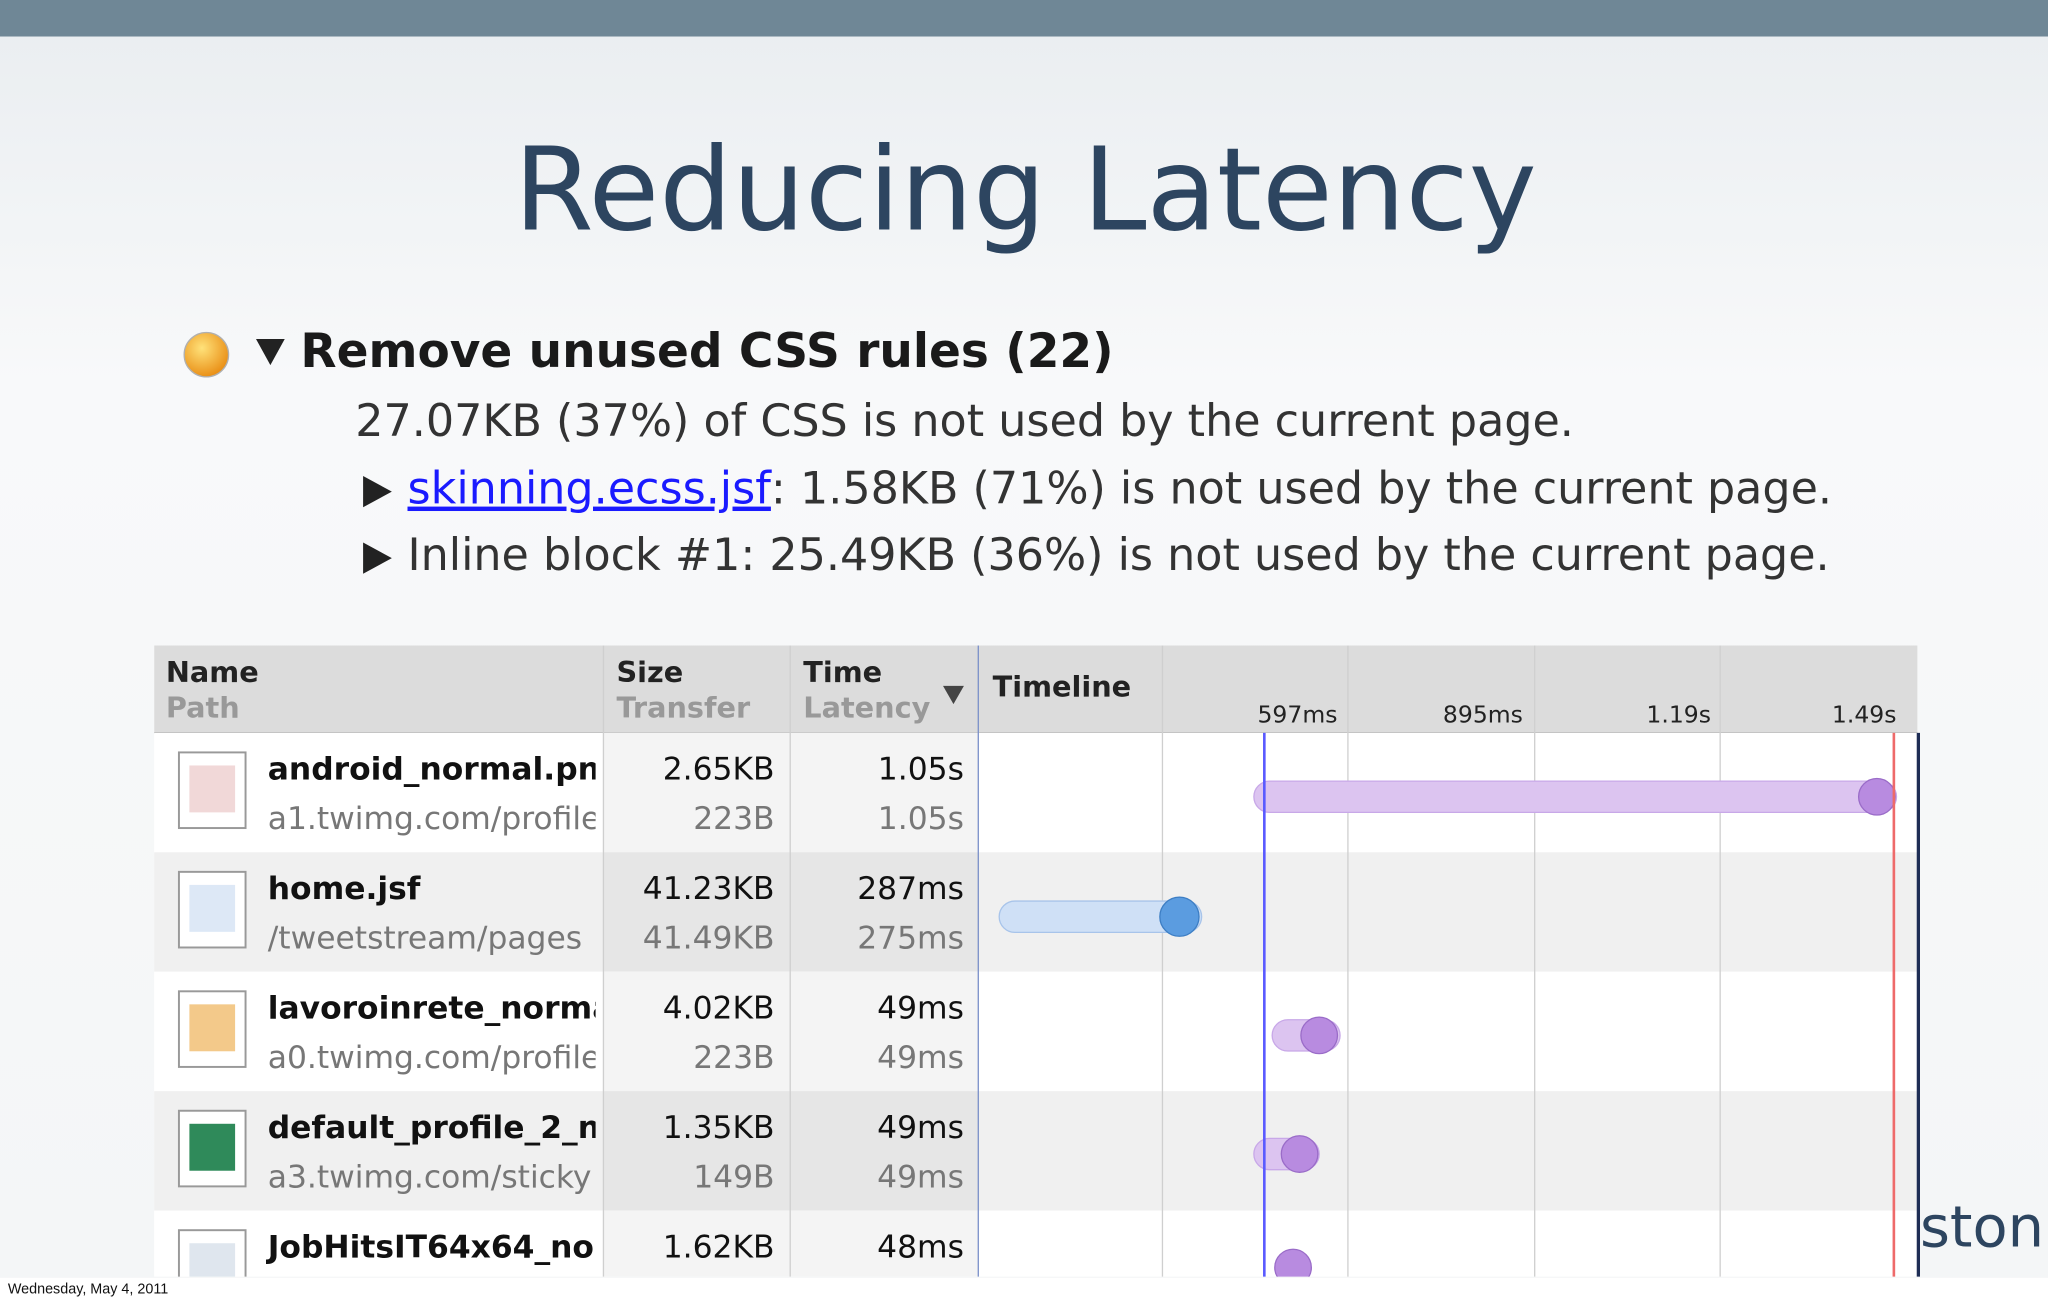 This screenshot has height=1304, width=2048. I want to click on latency: 275ms, so click(910, 939).